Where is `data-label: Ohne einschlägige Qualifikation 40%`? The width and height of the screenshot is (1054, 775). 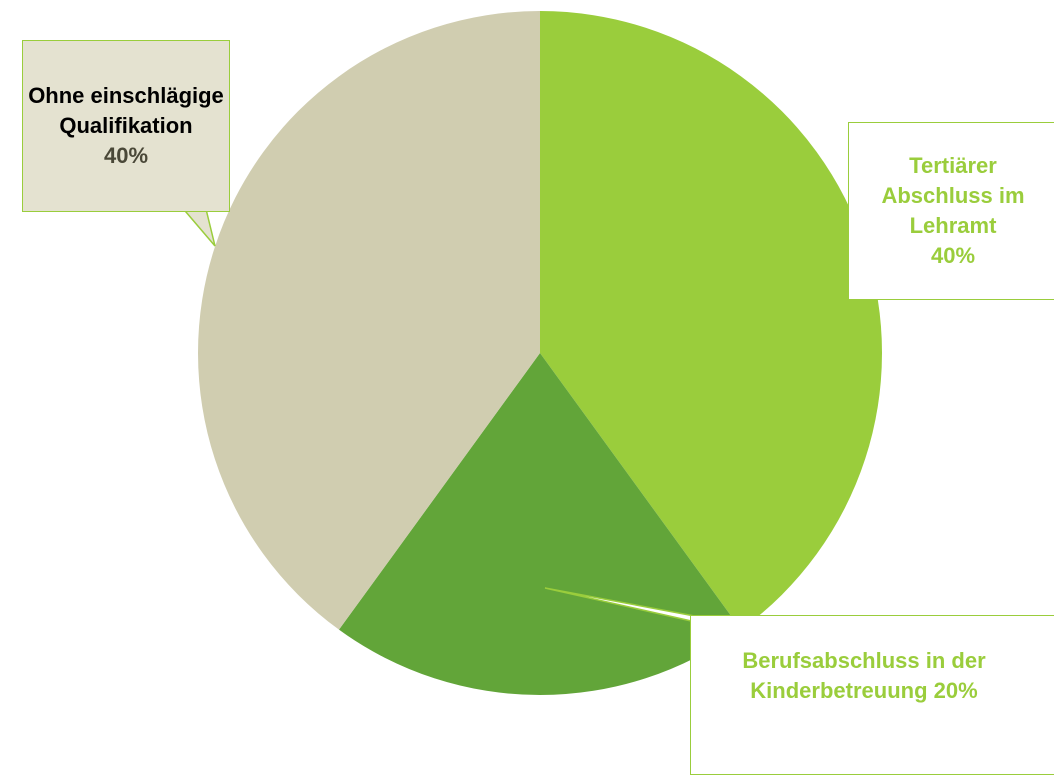 data-label: Ohne einschlägige Qualifikation 40% is located at coordinates (126, 126).